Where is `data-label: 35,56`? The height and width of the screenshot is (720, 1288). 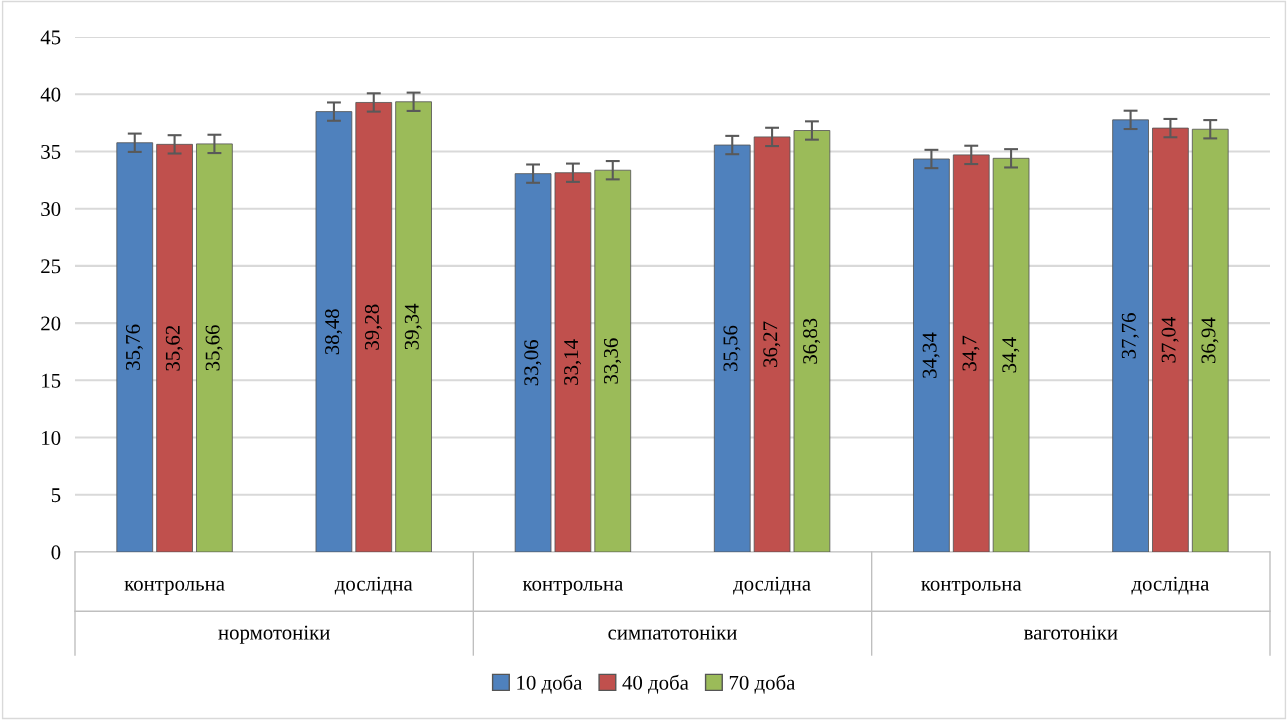
data-label: 35,56 is located at coordinates (732, 348).